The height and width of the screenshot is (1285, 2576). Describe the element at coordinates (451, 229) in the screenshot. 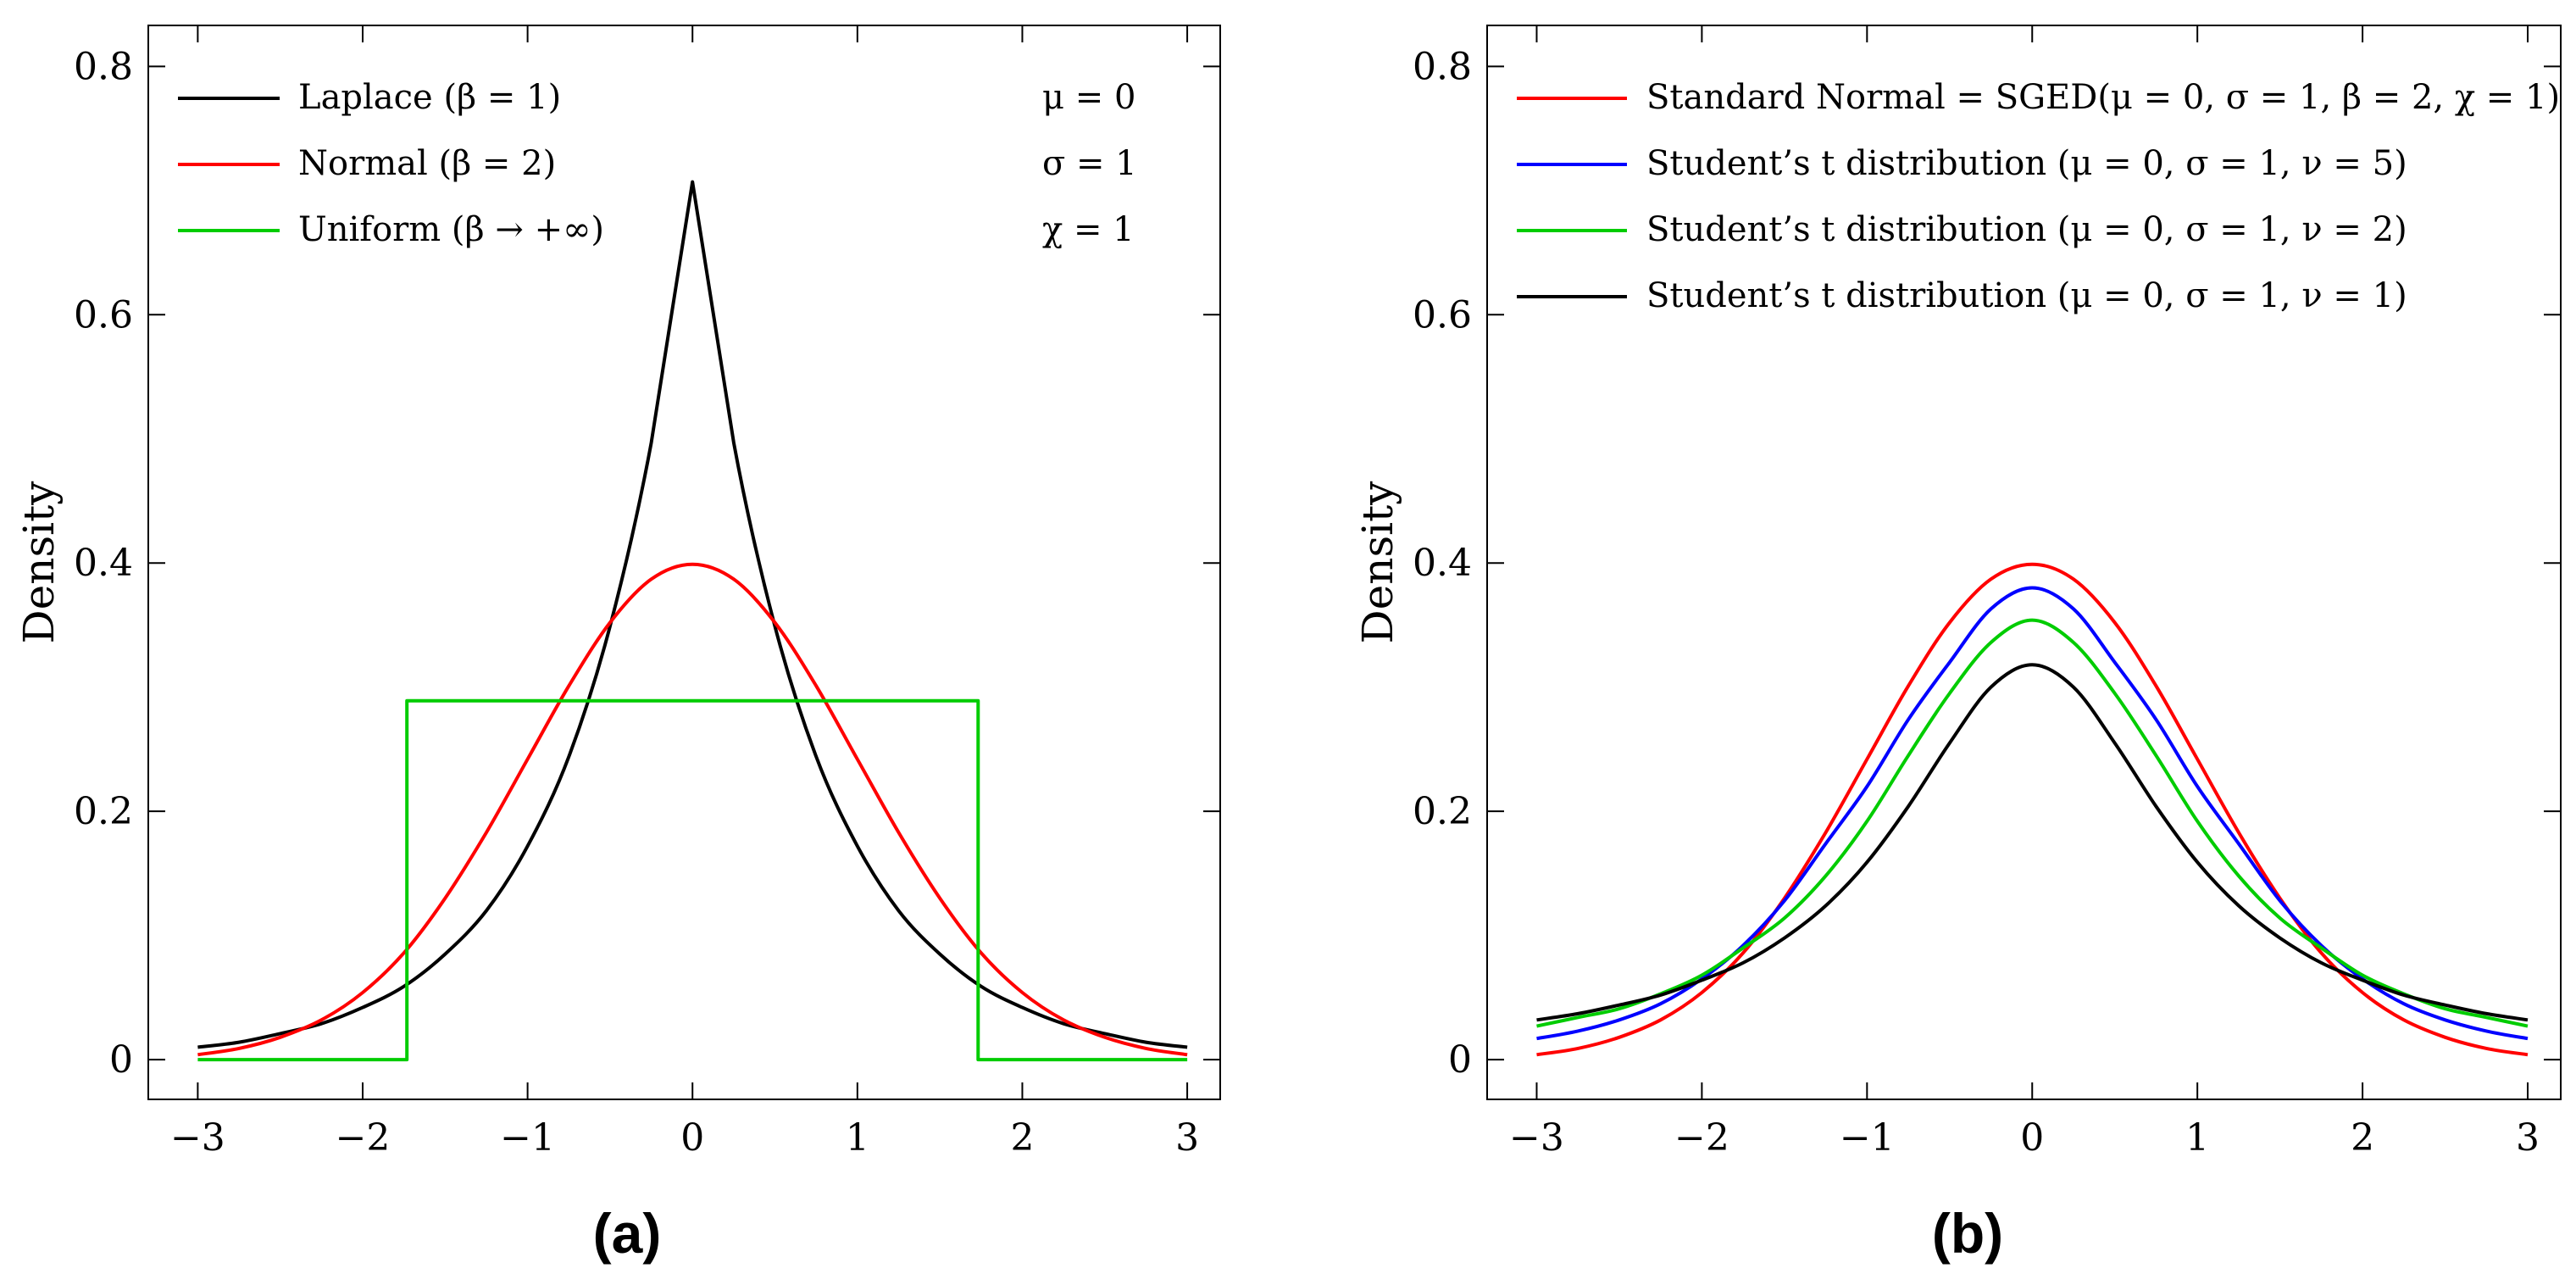

I see `legend-label: Uniform (β → +∞)` at that location.